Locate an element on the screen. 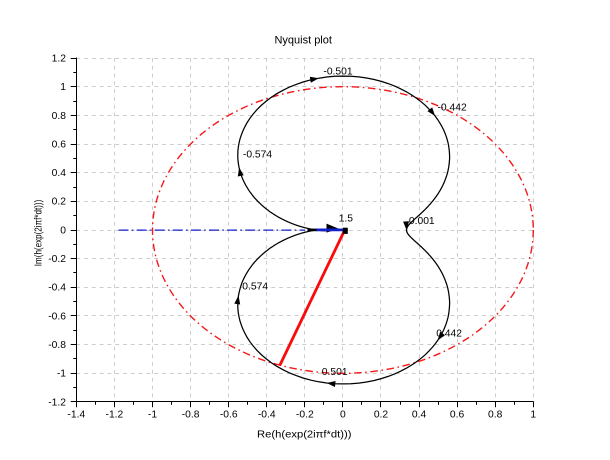  svg-text: 1.5 is located at coordinates (346, 219).